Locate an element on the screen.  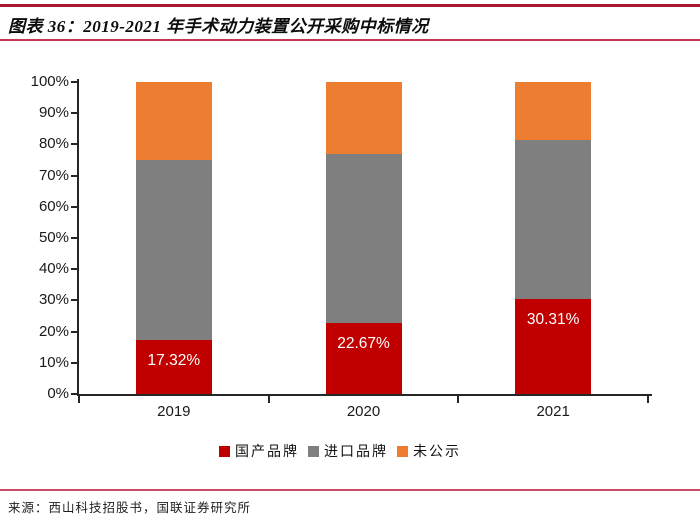
y-axis-line is located at coordinates (78, 237).